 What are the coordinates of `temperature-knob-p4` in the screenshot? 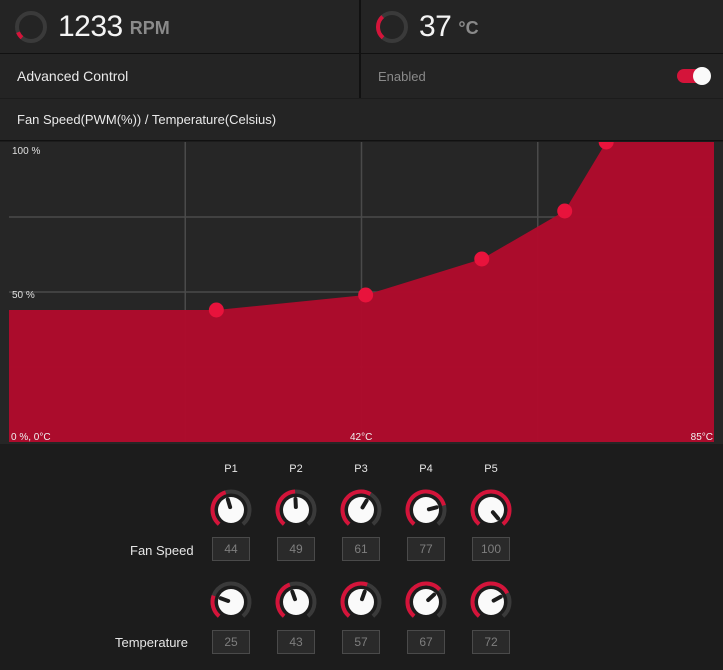 It's located at (426, 602).